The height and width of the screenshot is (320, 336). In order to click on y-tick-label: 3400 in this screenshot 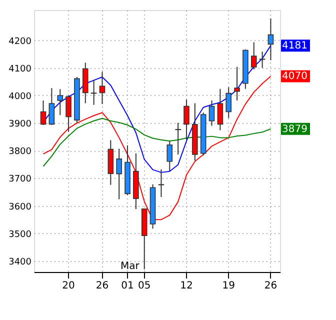, I will do `click(20, 262)`.